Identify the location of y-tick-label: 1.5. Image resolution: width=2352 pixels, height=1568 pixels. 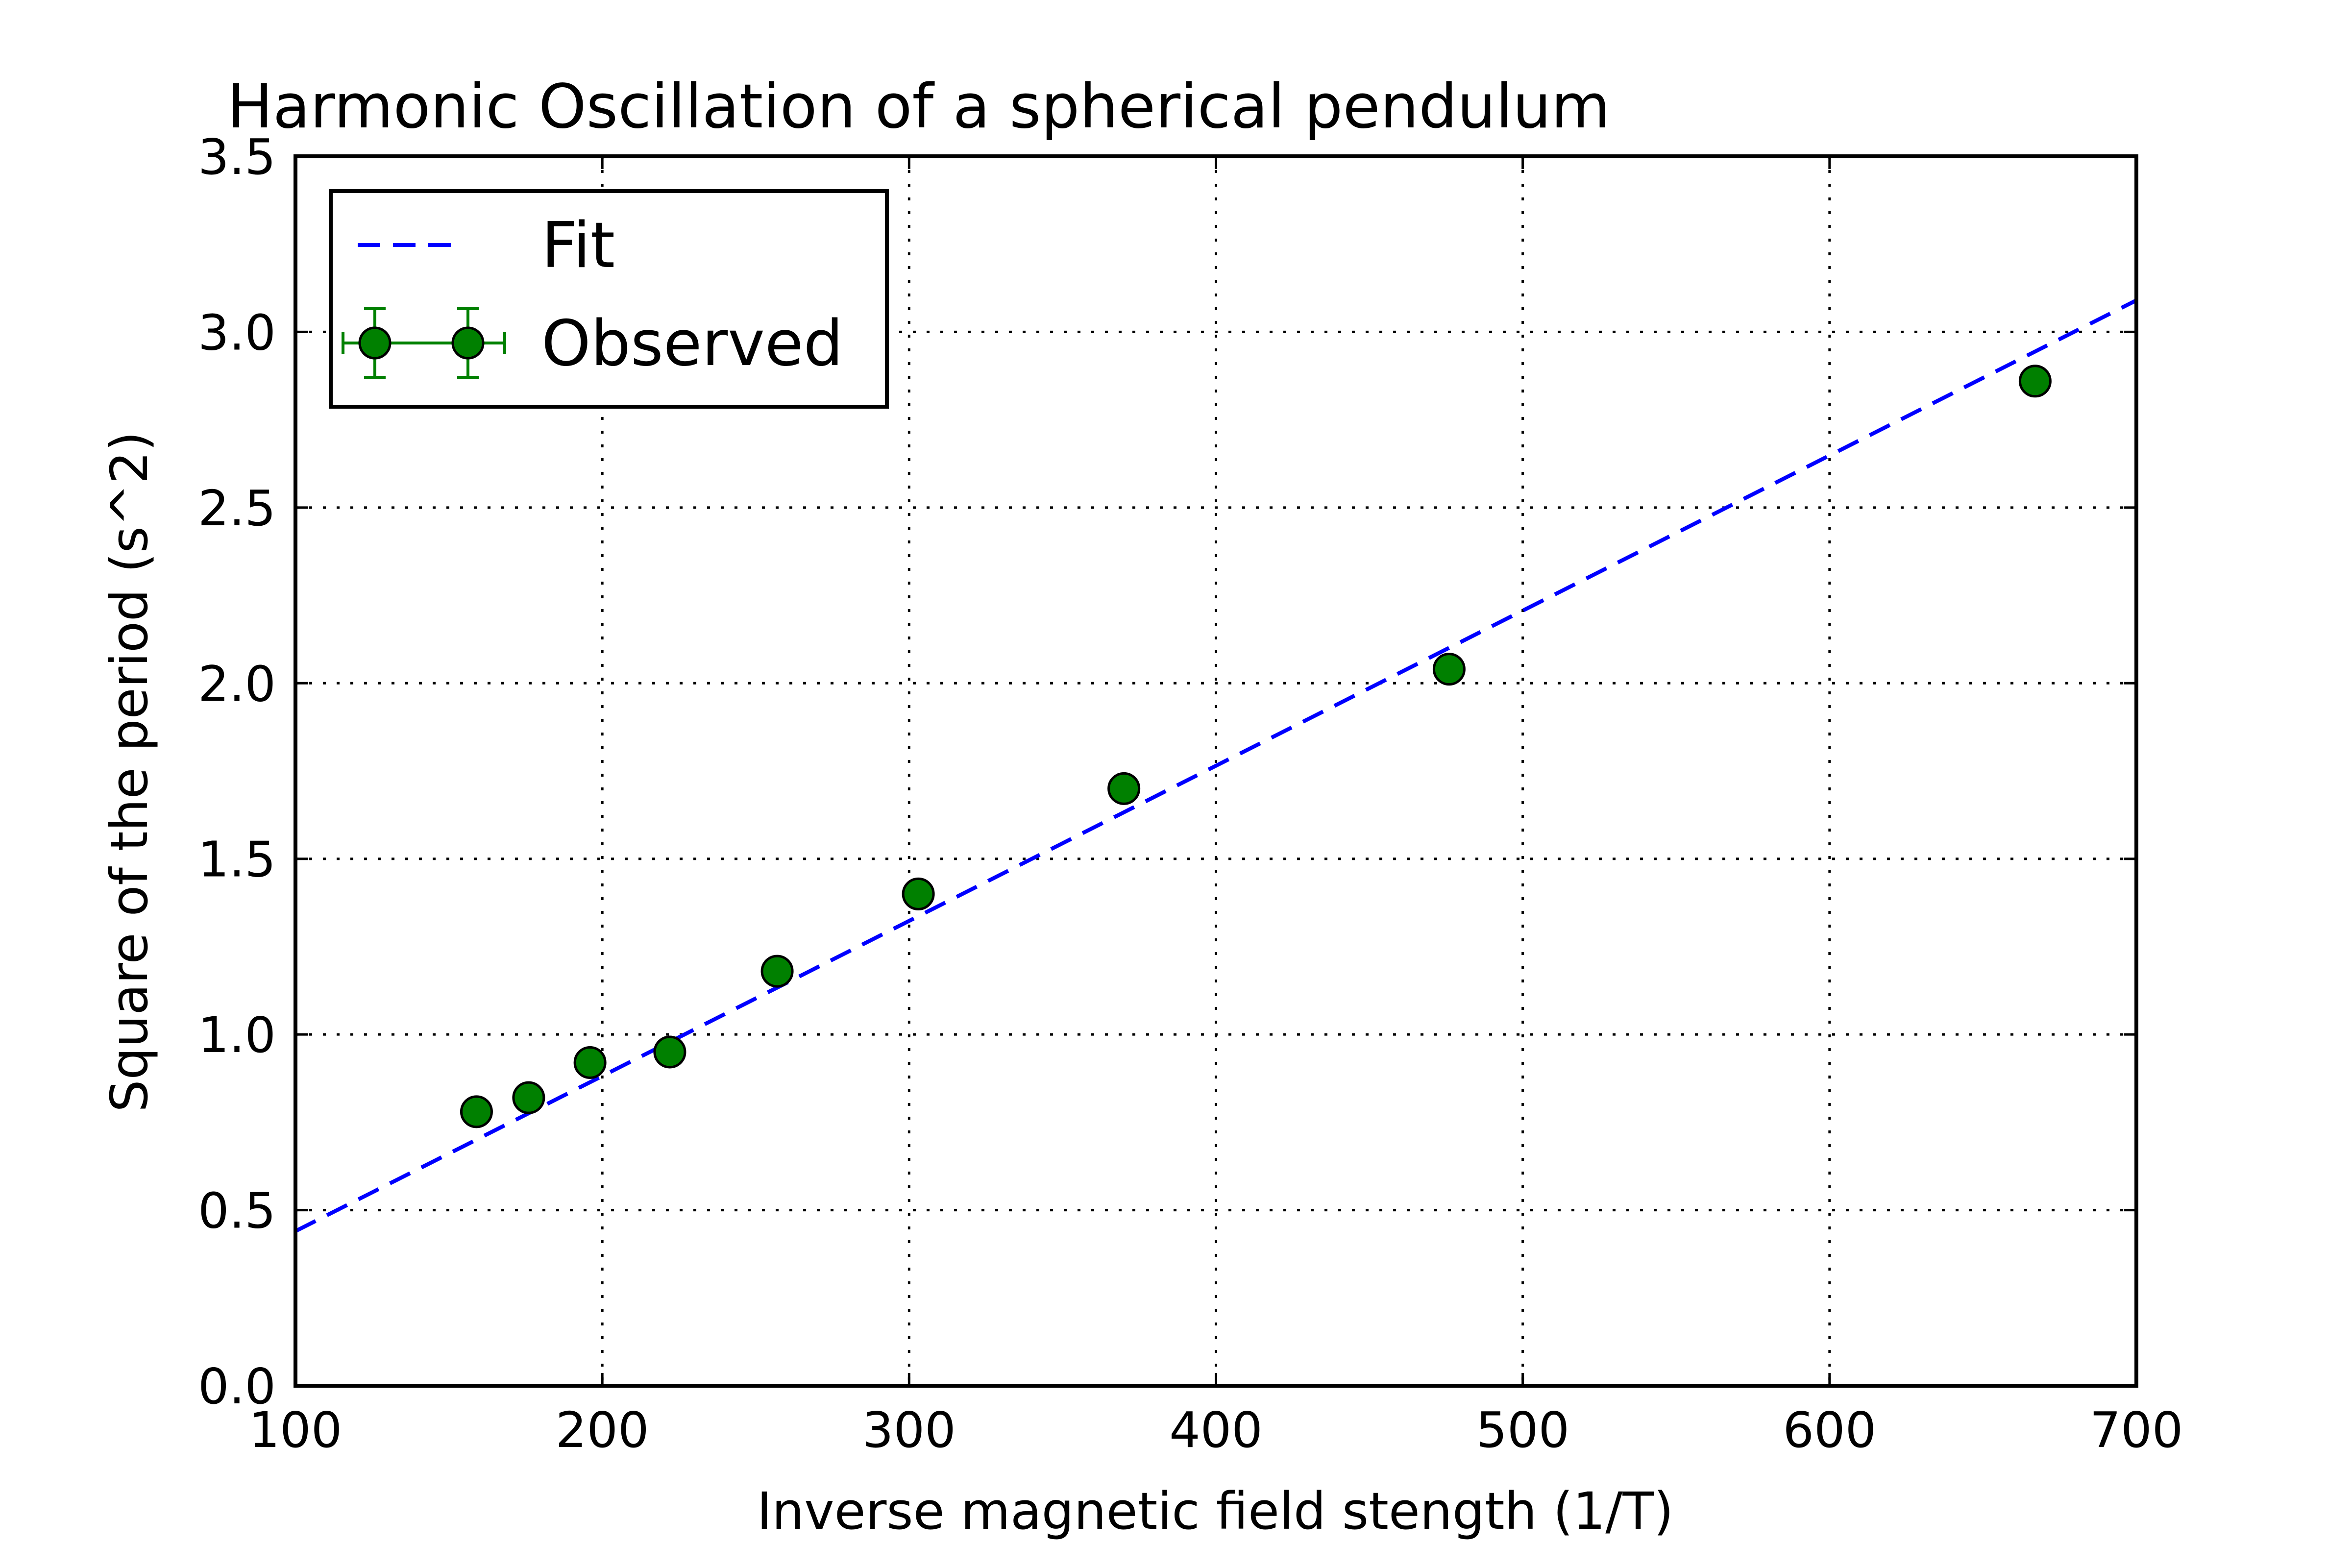
(237, 859).